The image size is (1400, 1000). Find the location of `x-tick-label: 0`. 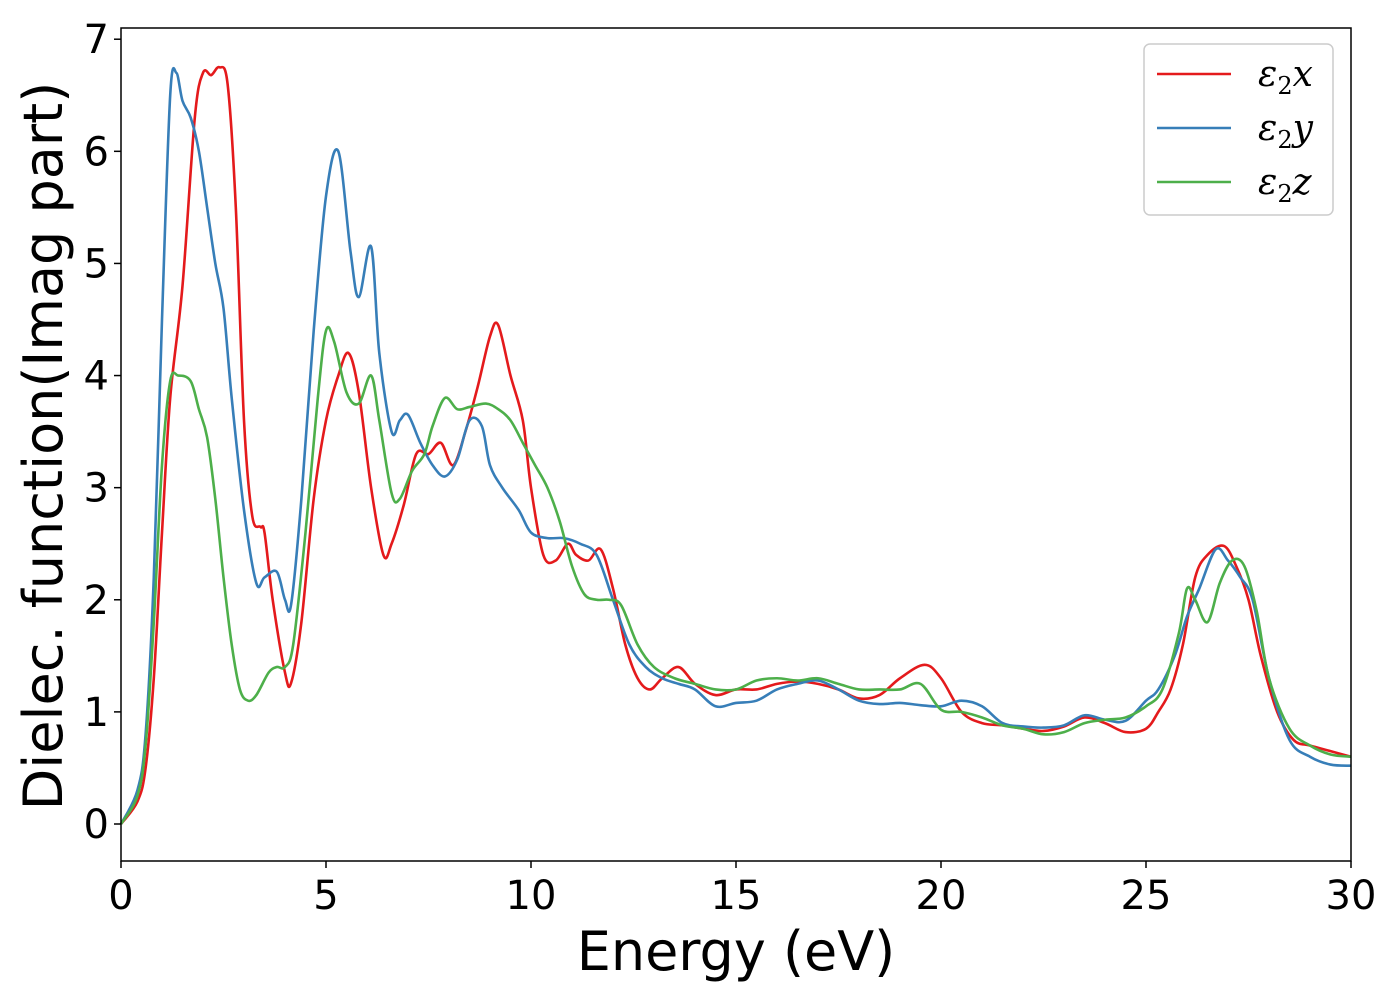

x-tick-label: 0 is located at coordinates (120, 896).